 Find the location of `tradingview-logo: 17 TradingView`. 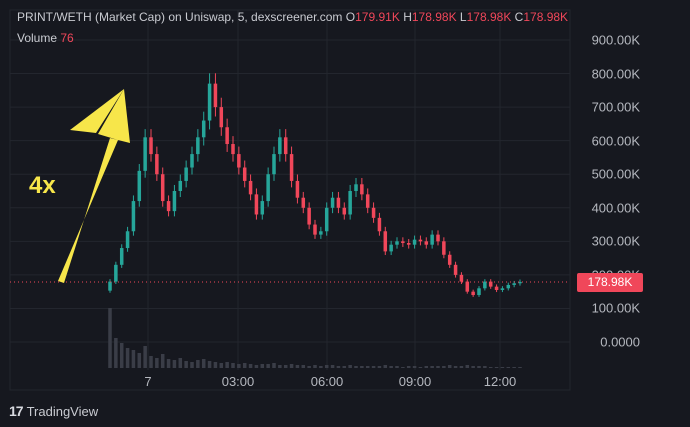

tradingview-logo: 17 TradingView is located at coordinates (53, 411).